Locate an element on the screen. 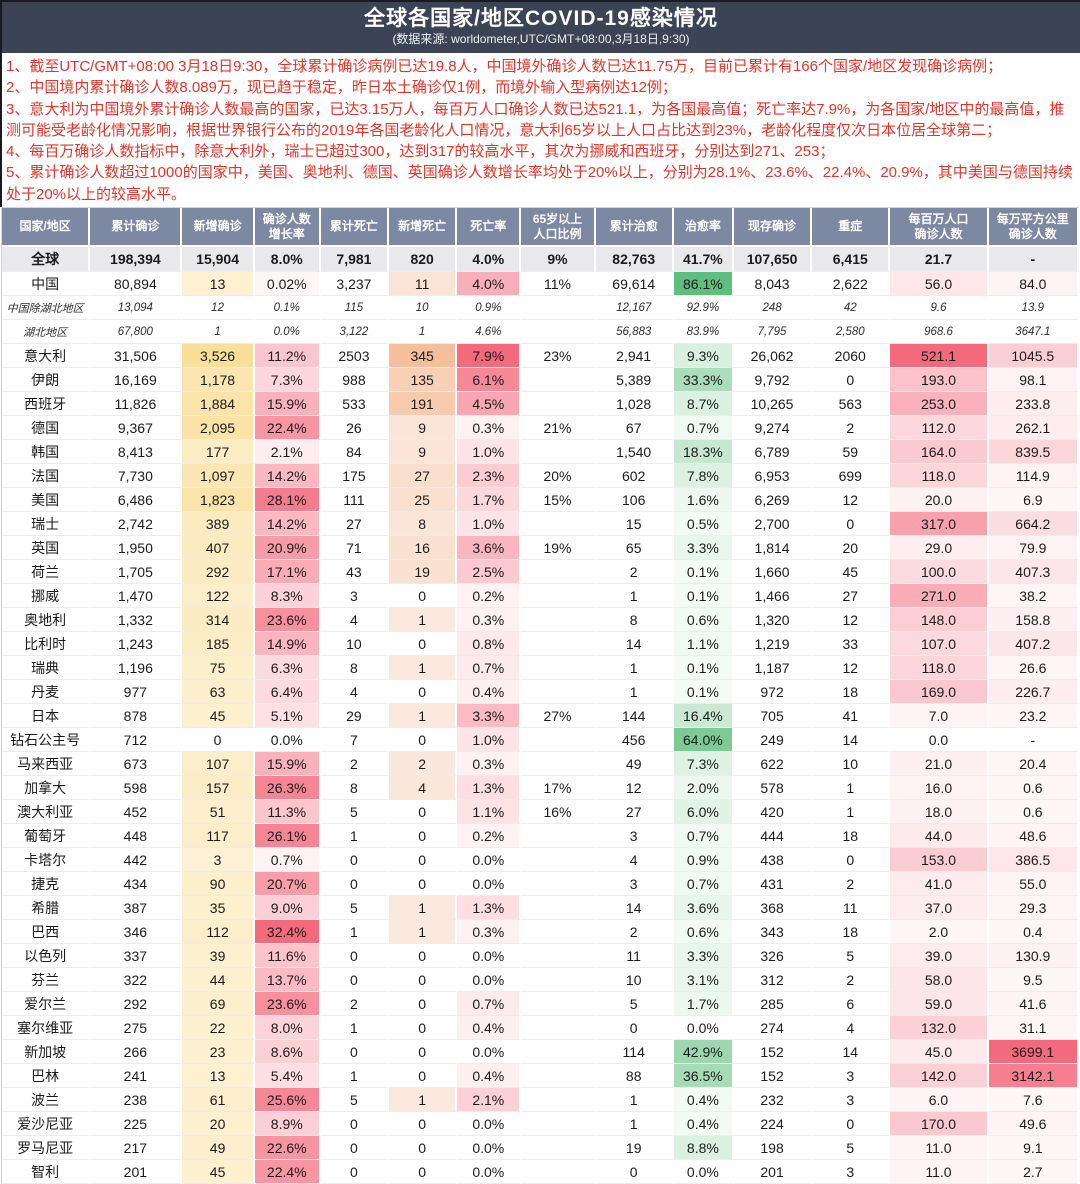 Image resolution: width=1080 pixels, height=1184 pixels. cell-col10: 1,814 is located at coordinates (773, 548).